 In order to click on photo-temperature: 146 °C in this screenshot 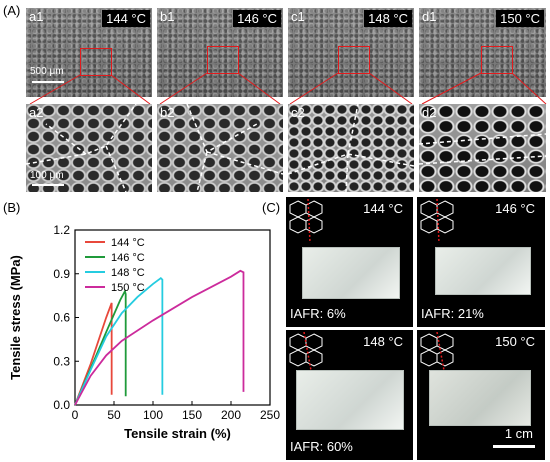, I will do `click(515, 208)`.